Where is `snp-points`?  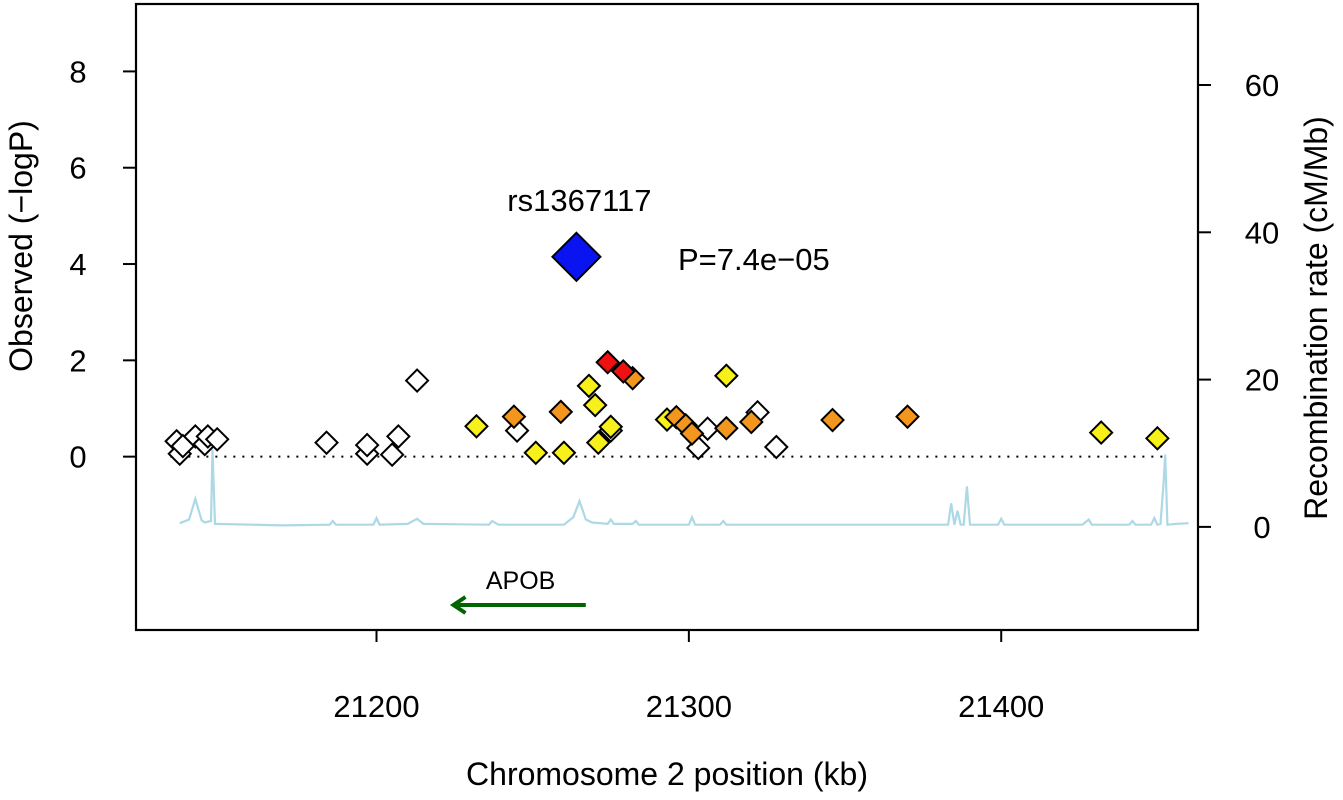 snp-points is located at coordinates (667, 408).